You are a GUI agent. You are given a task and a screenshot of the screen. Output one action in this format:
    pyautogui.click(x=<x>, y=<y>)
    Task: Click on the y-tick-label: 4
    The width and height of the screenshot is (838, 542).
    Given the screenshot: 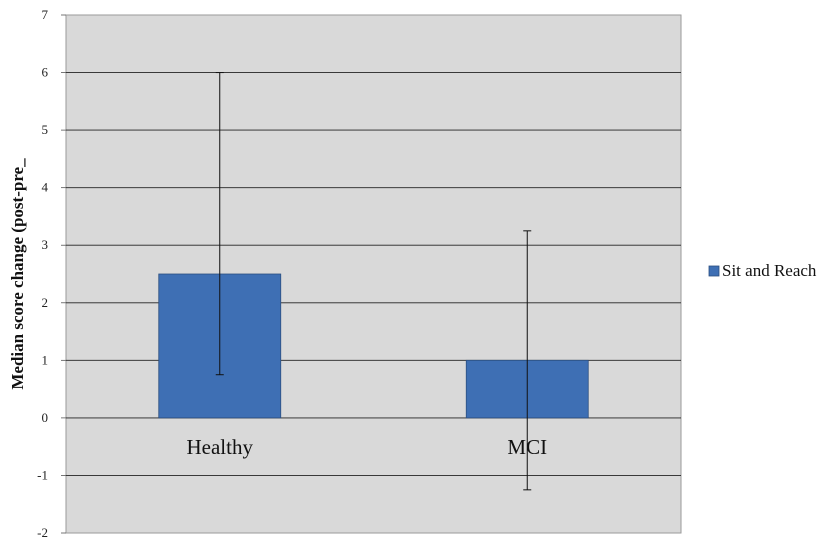 What is the action you would take?
    pyautogui.click(x=45, y=187)
    